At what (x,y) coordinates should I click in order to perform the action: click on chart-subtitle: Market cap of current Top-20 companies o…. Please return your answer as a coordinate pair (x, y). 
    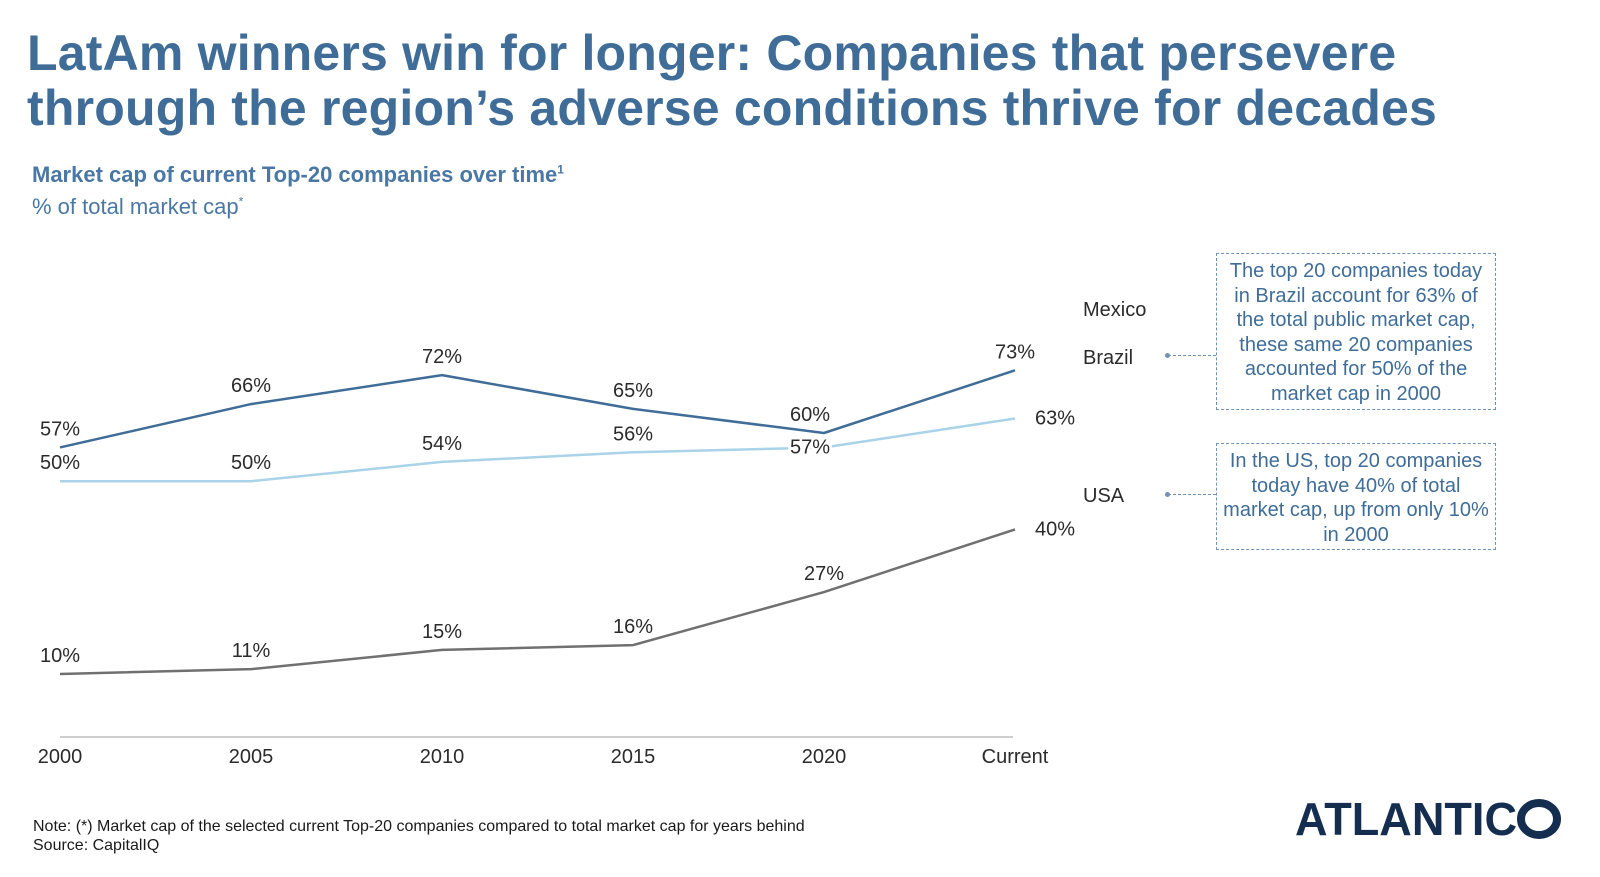
    Looking at the image, I should click on (298, 175).